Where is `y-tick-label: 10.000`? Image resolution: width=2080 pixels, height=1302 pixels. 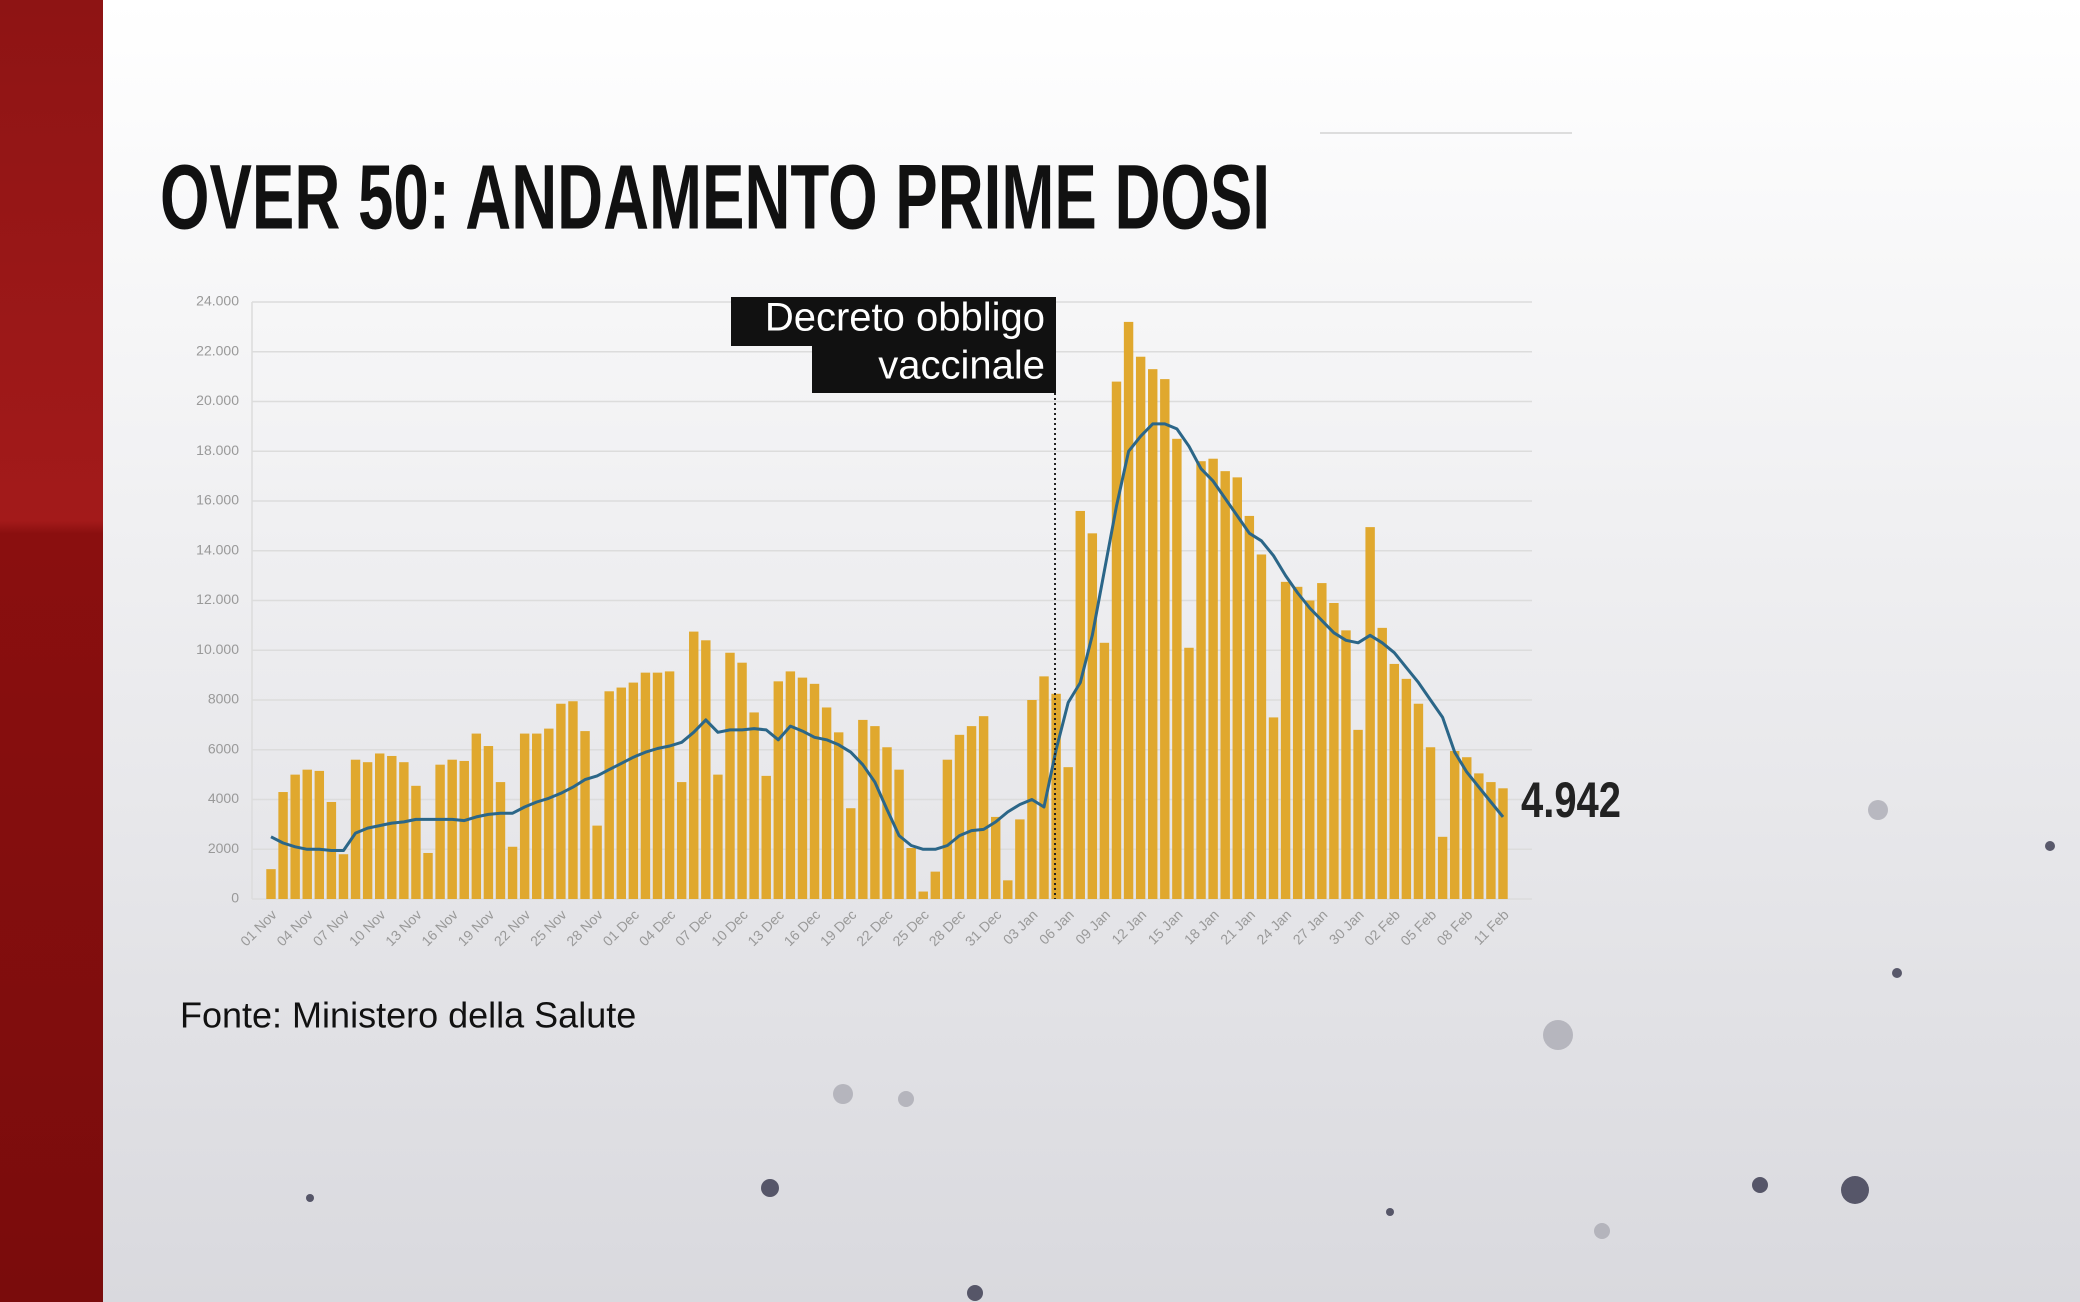
y-tick-label: 10.000 is located at coordinates (217, 649).